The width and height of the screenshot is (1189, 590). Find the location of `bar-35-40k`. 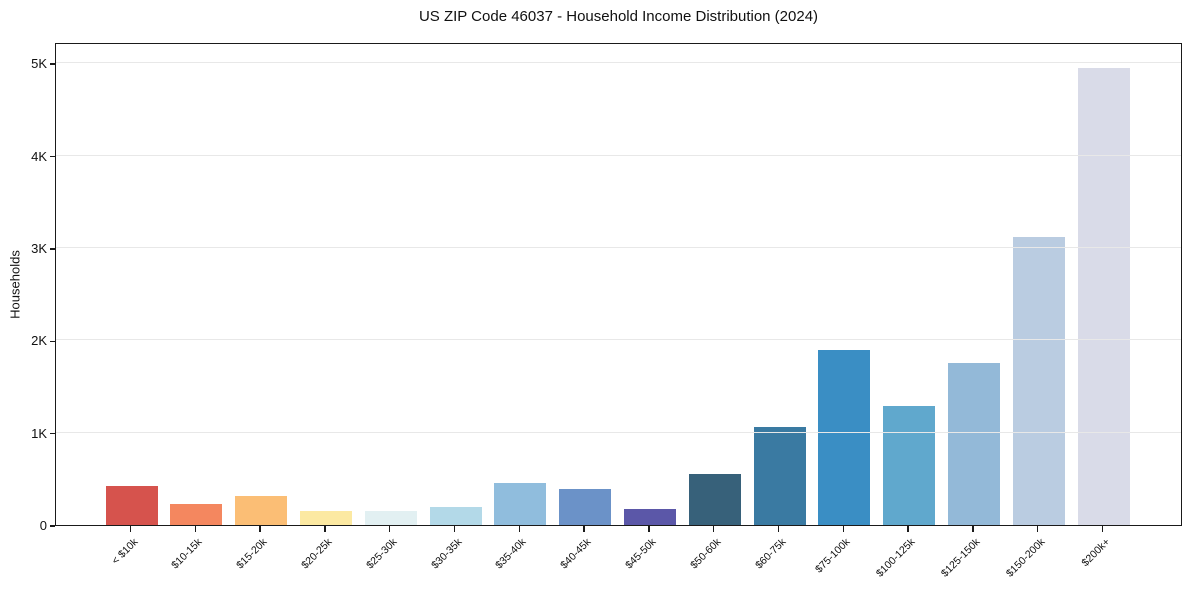

bar-35-40k is located at coordinates (520, 504).